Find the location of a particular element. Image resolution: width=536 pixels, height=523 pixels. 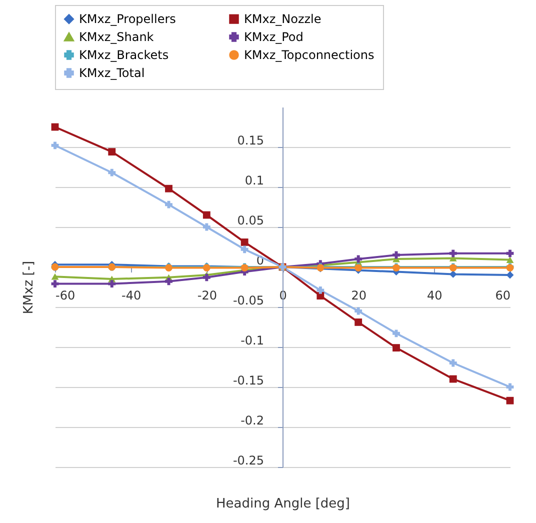

legend-label: KMxz_Nozzle is located at coordinates (283, 19).